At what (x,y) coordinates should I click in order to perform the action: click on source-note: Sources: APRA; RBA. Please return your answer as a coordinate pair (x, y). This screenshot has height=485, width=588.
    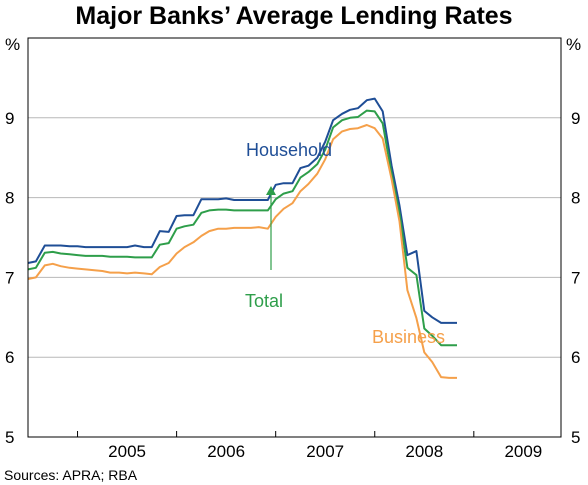
    Looking at the image, I should click on (71, 475).